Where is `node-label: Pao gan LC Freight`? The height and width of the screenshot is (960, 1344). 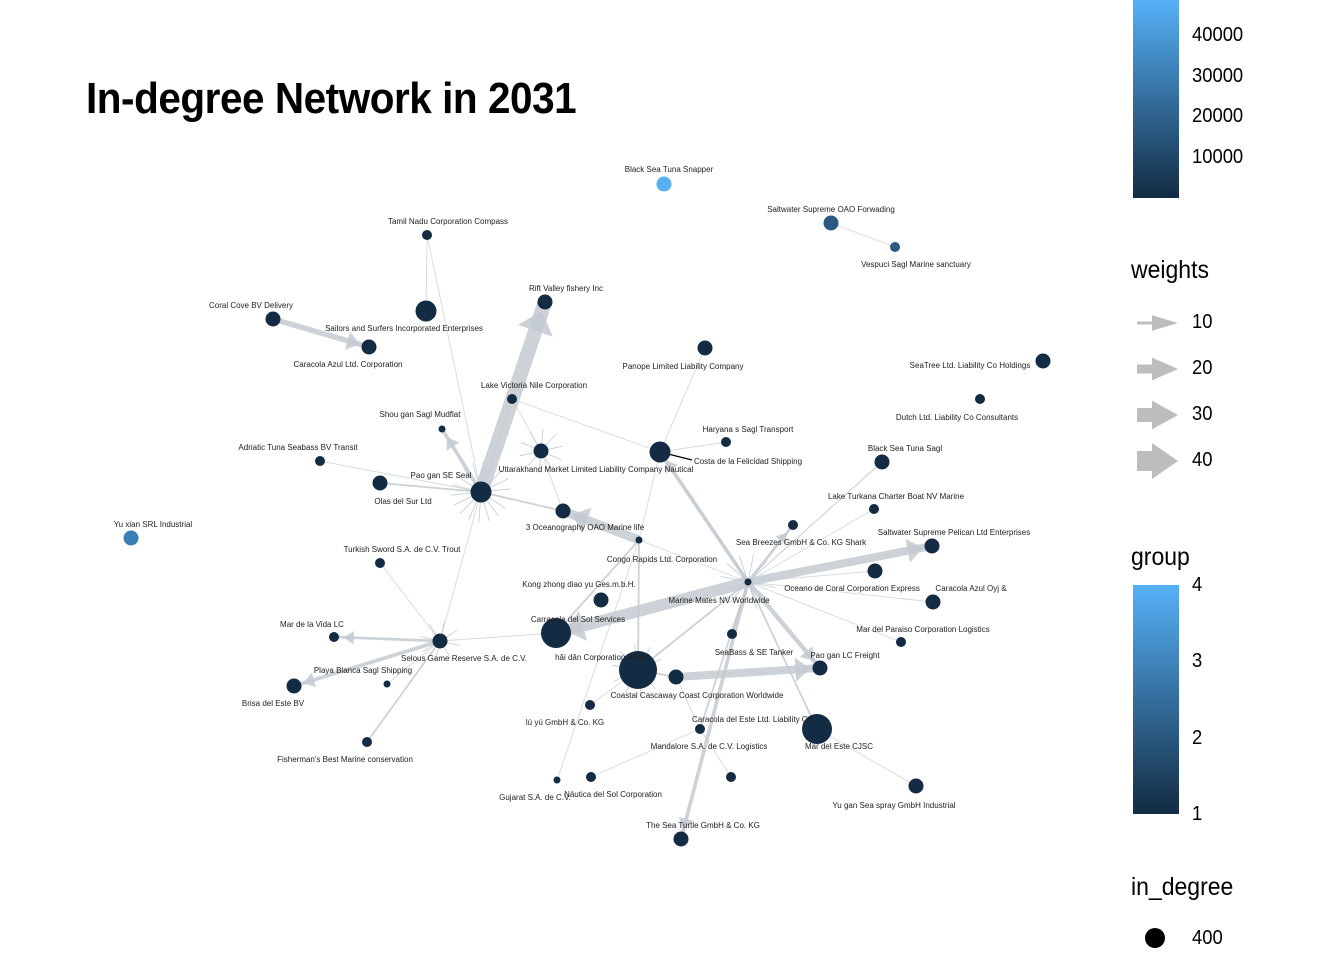 node-label: Pao gan LC Freight is located at coordinates (845, 655).